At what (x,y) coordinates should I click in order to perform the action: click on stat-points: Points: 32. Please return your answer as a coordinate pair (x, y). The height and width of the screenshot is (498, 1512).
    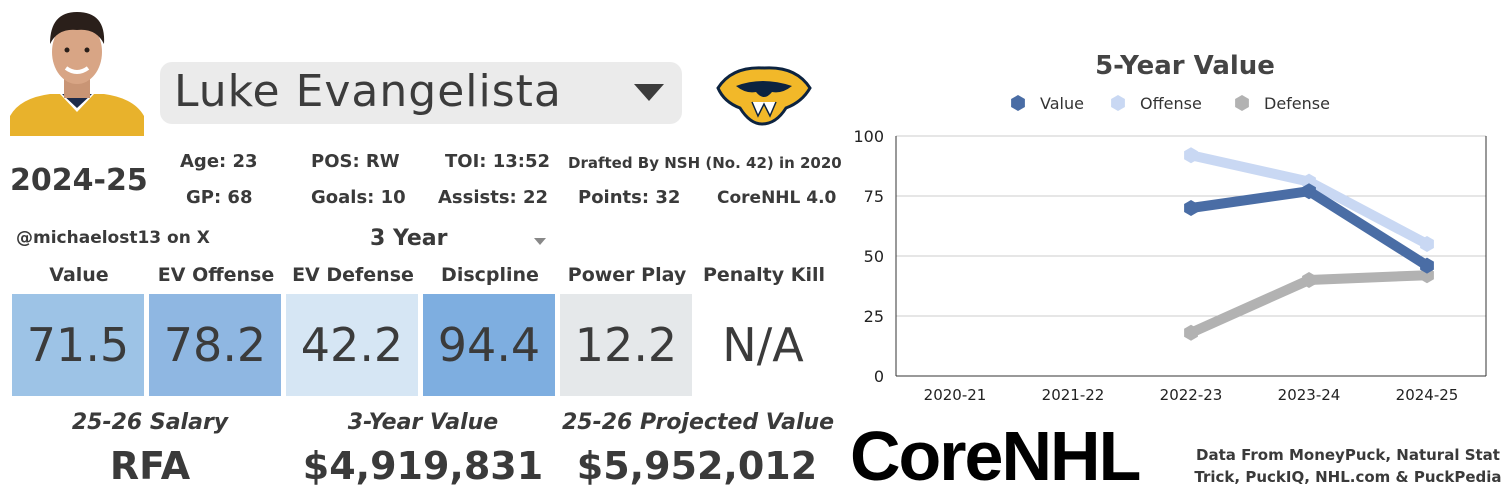
    Looking at the image, I should click on (629, 197).